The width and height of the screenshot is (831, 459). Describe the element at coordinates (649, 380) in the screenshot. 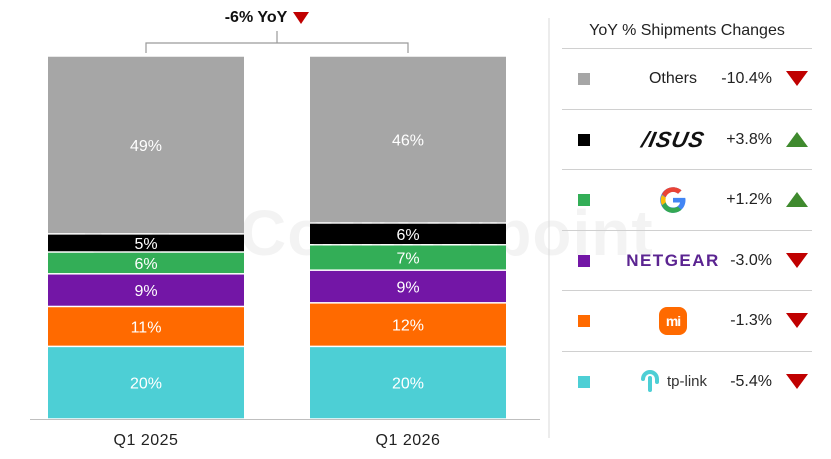

I see `tplink-mark-icon` at that location.